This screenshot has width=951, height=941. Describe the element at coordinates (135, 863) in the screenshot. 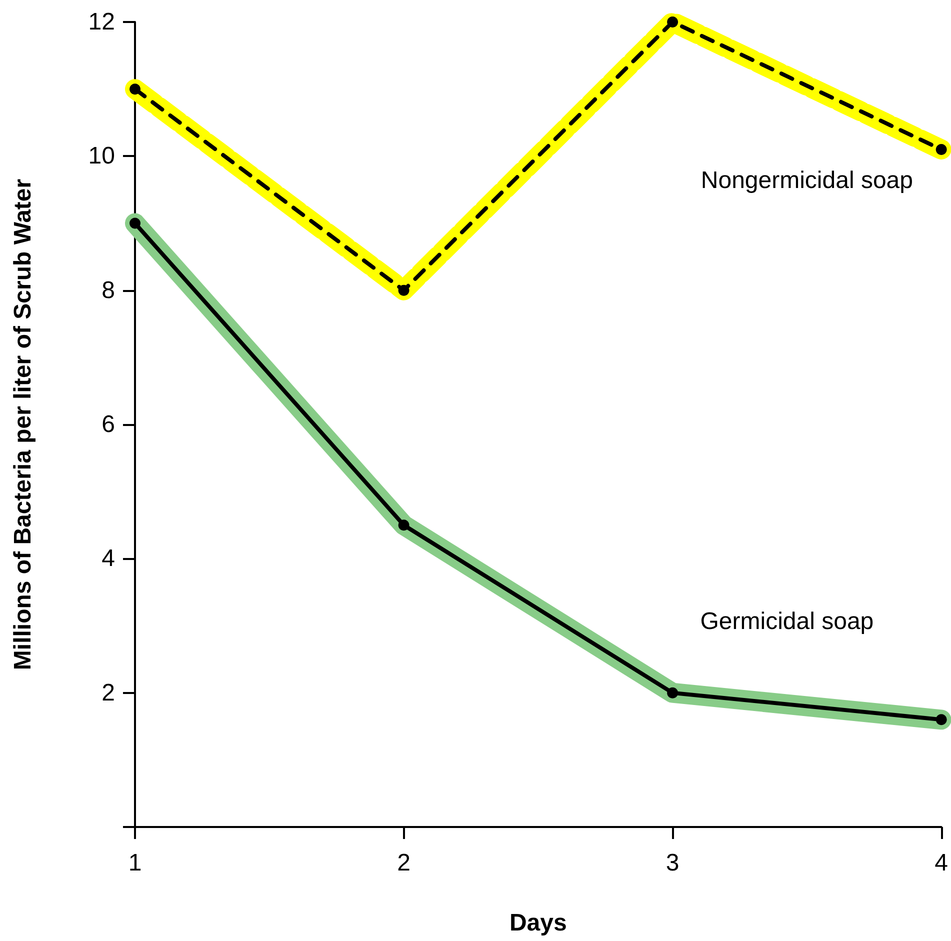

I see `x-tick-label: 1` at that location.